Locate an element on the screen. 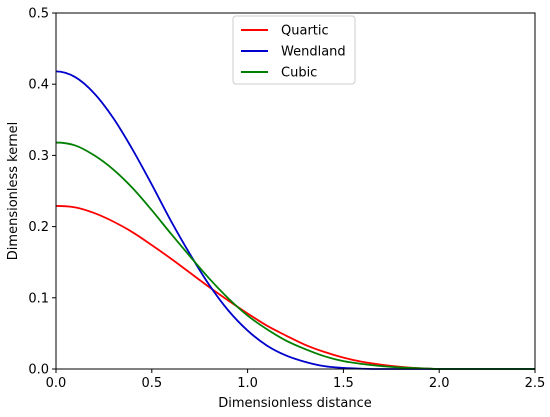  x-axis-label: Dimensionless distance is located at coordinates (294, 403).